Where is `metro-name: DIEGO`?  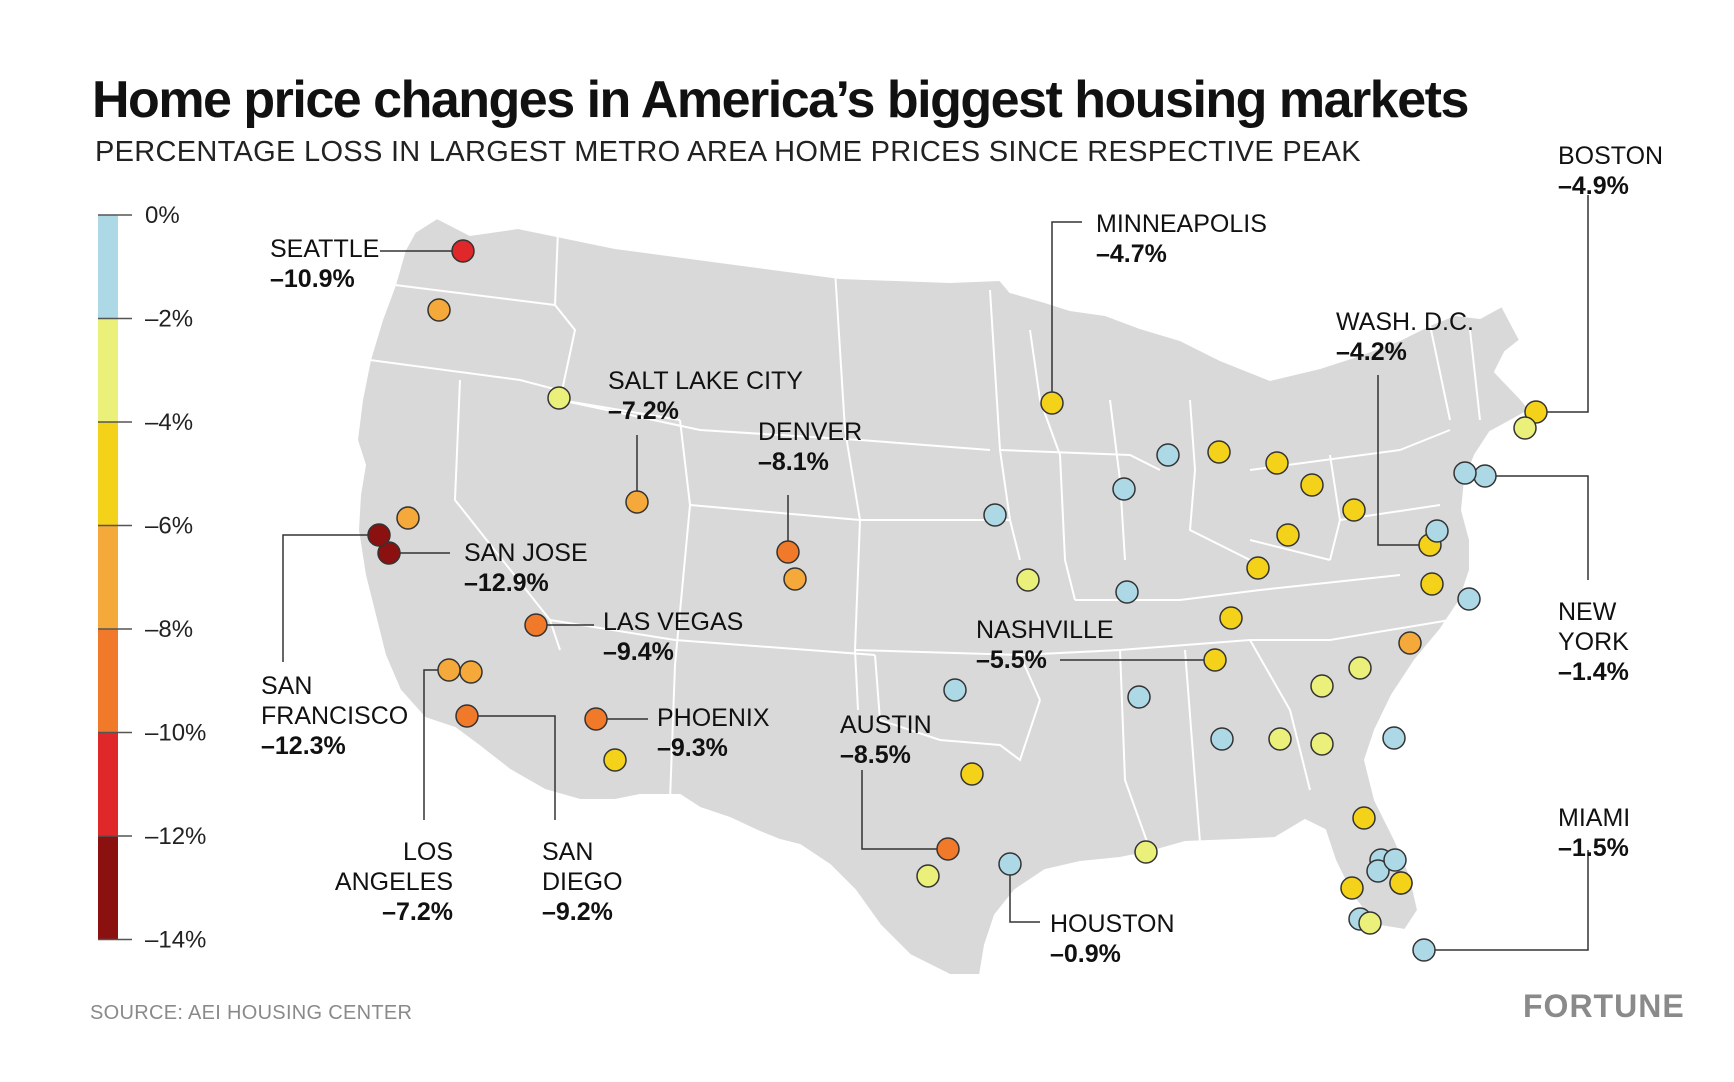 metro-name: DIEGO is located at coordinates (582, 882).